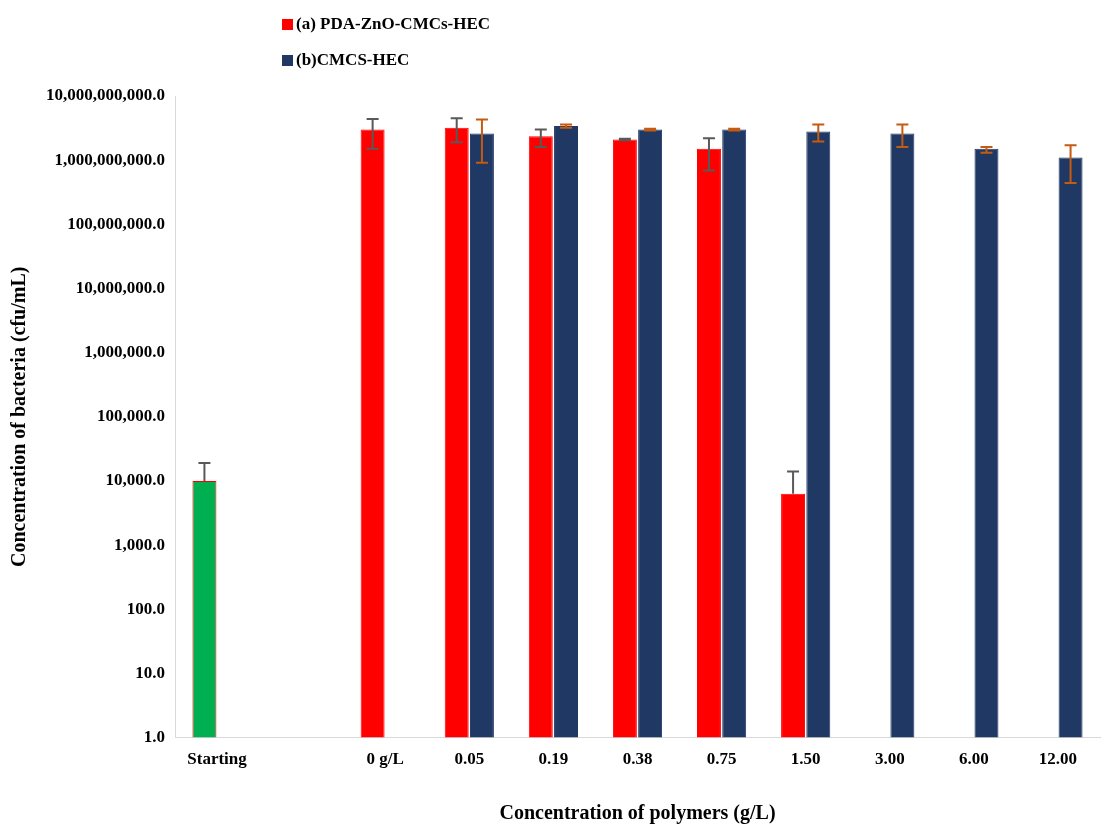 This screenshot has width=1108, height=834. I want to click on y-tick-label: 100,000.0, so click(131, 416).